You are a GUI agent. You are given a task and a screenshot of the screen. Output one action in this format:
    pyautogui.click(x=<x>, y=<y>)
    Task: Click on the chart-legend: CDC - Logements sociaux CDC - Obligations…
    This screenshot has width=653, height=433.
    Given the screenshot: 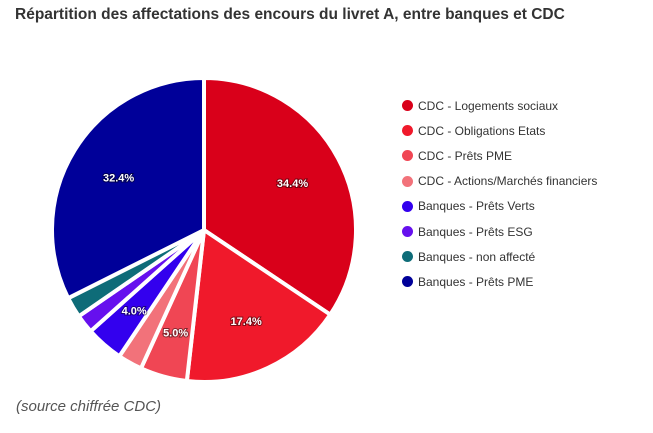 What is the action you would take?
    pyautogui.click(x=499, y=194)
    